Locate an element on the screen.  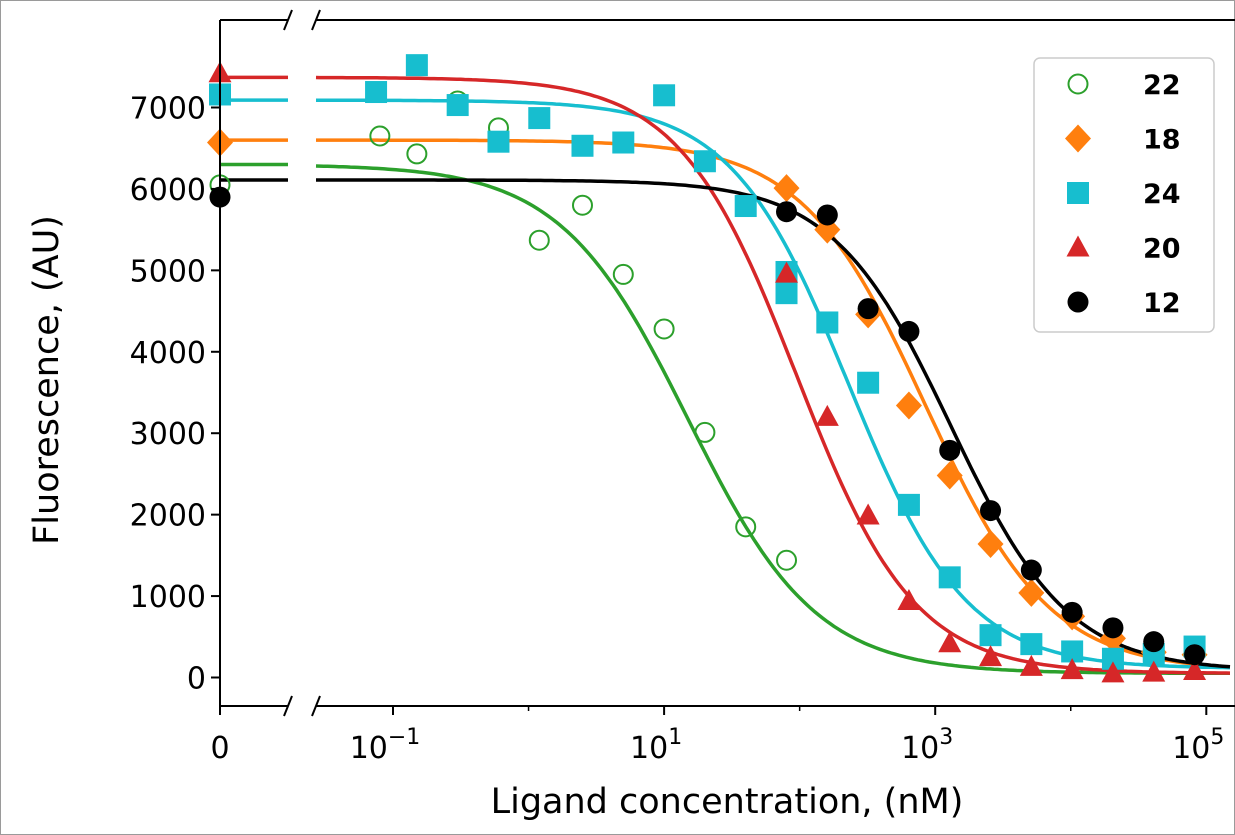
legend-label-18: 18 is located at coordinates (1162, 140).